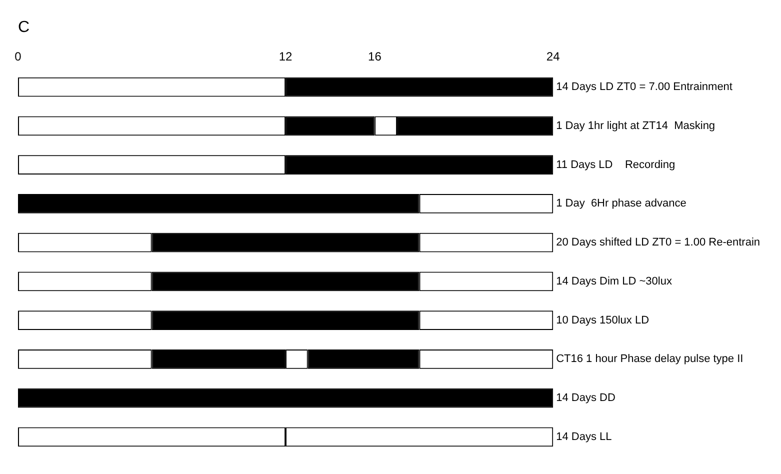 The height and width of the screenshot is (474, 781). Describe the element at coordinates (375, 57) in the screenshot. I see `x-tick-label: 16` at that location.